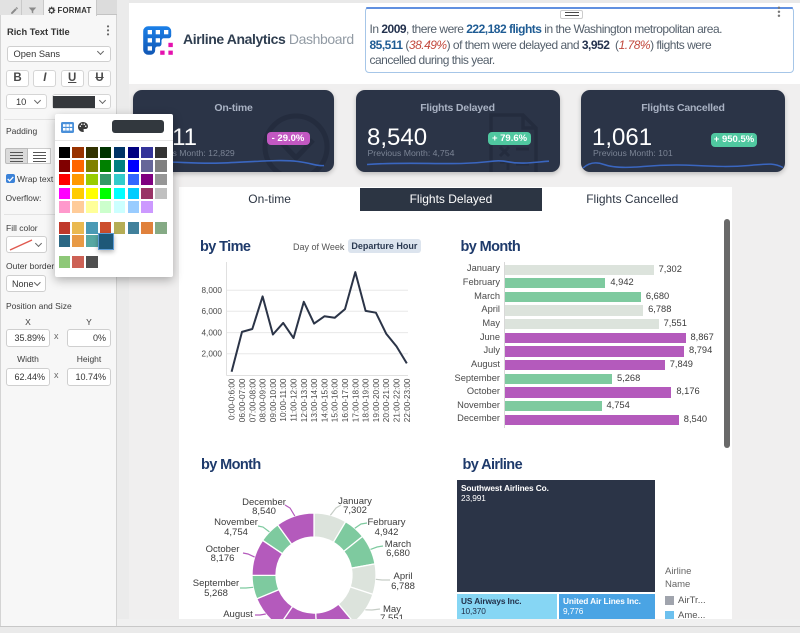  What do you see at coordinates (397, 400) in the screenshot?
I see `svg-text: 21:00-22:00` at bounding box center [397, 400].